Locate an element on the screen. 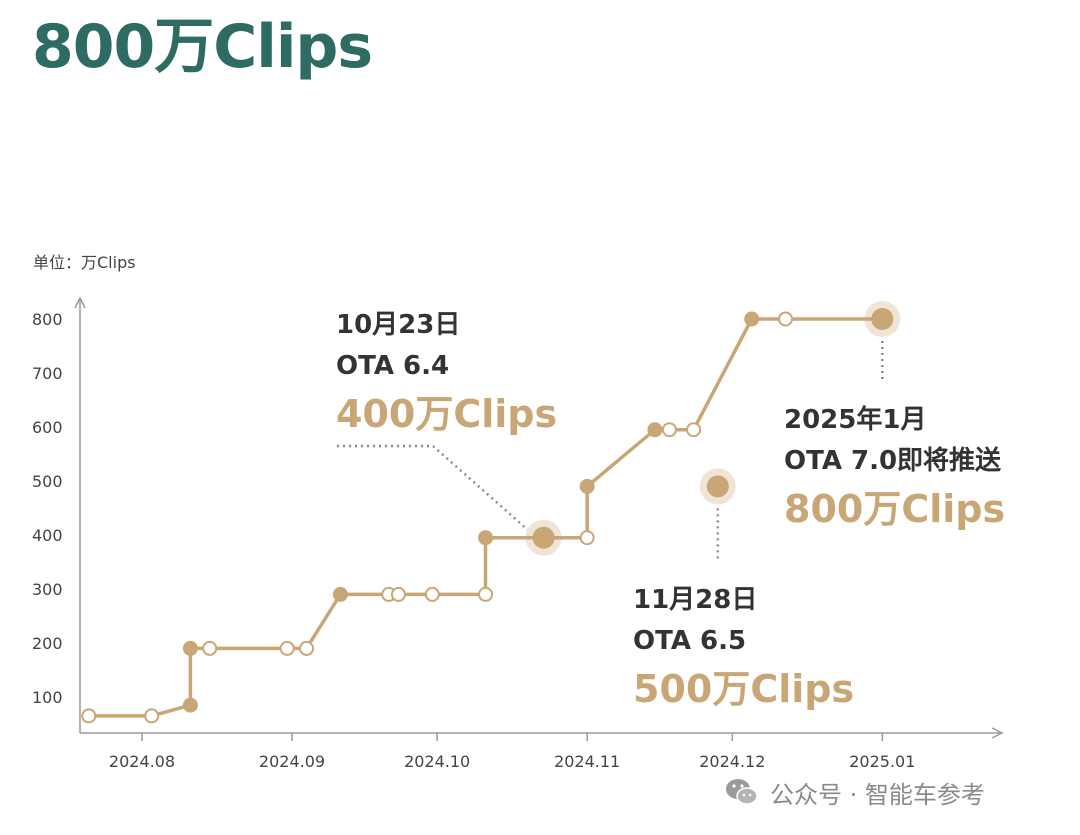  y-tick-label: 800 is located at coordinates (47, 319).